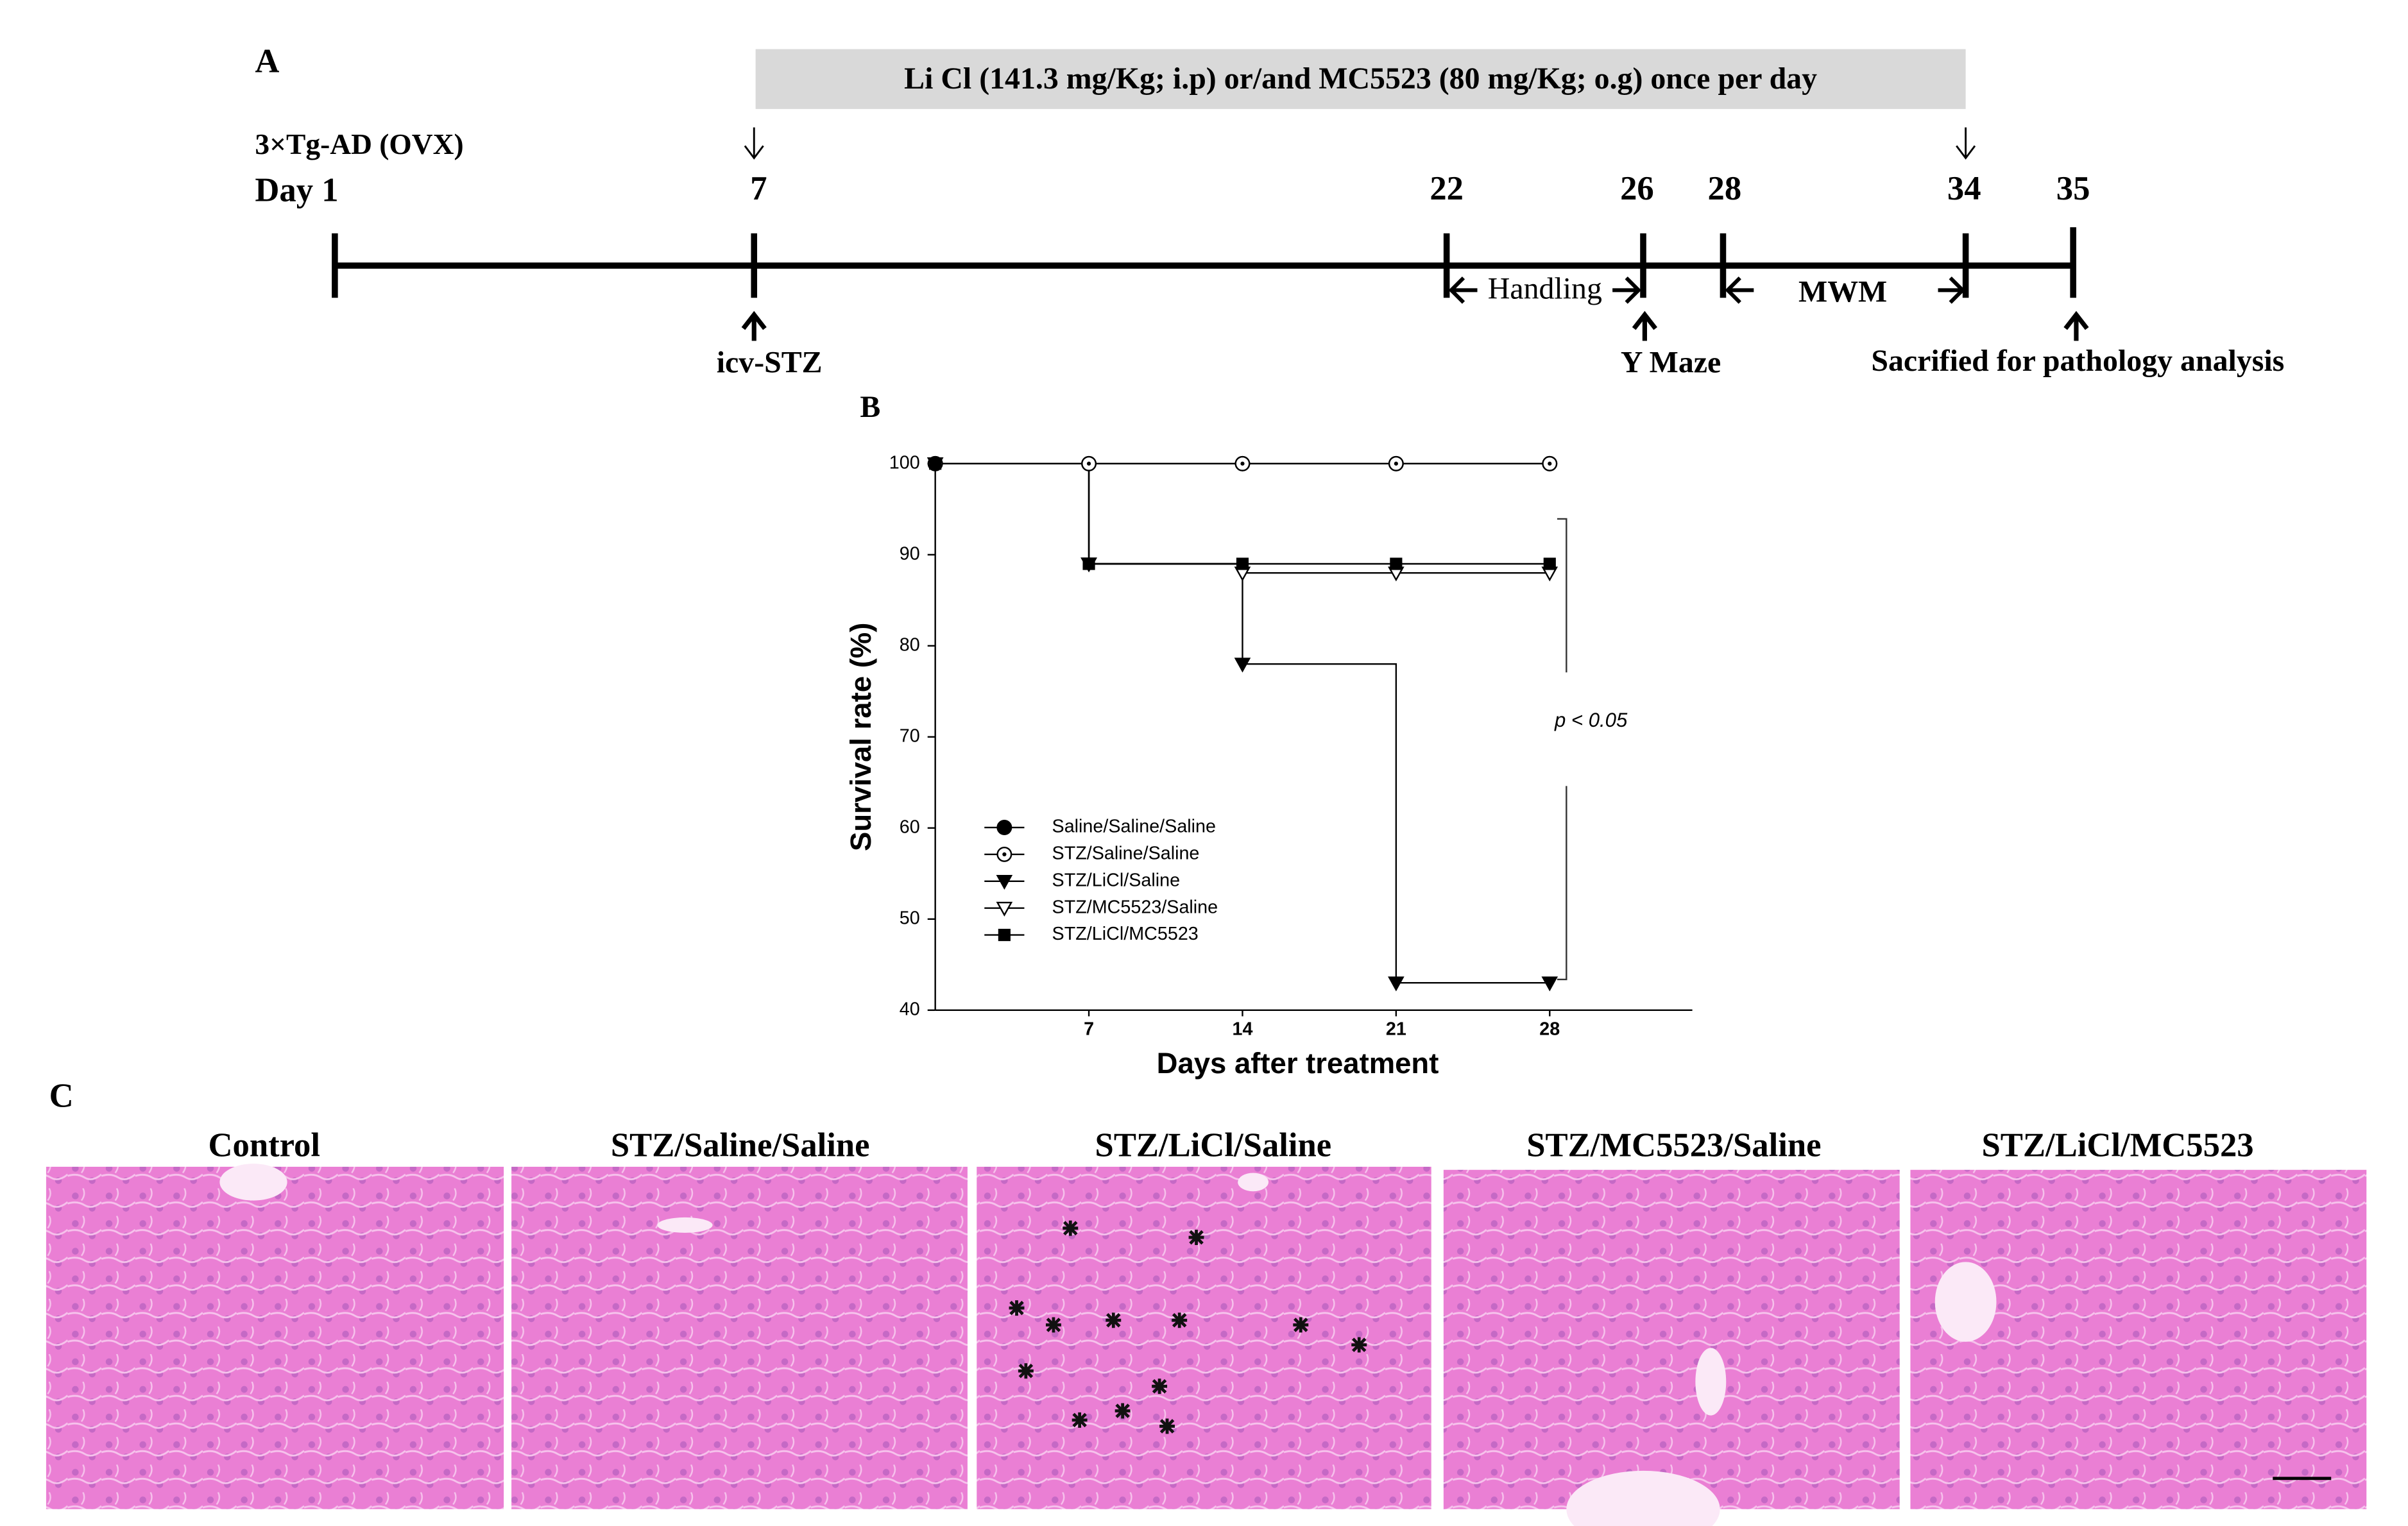 The image size is (2408, 1526). What do you see at coordinates (1637, 188) in the screenshot?
I see `day-label: 26` at bounding box center [1637, 188].